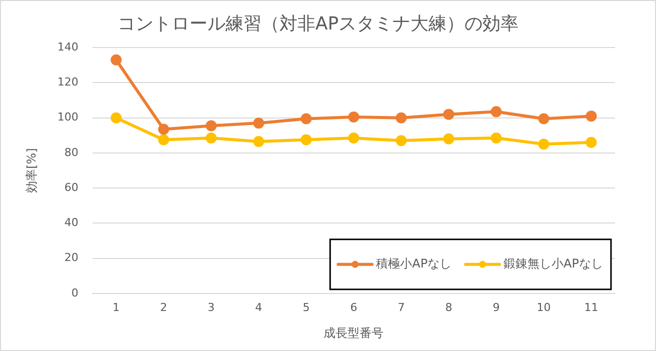 Image resolution: width=656 pixels, height=351 pixels. Describe the element at coordinates (67, 47) in the screenshot. I see `y-tick-label: 140` at that location.